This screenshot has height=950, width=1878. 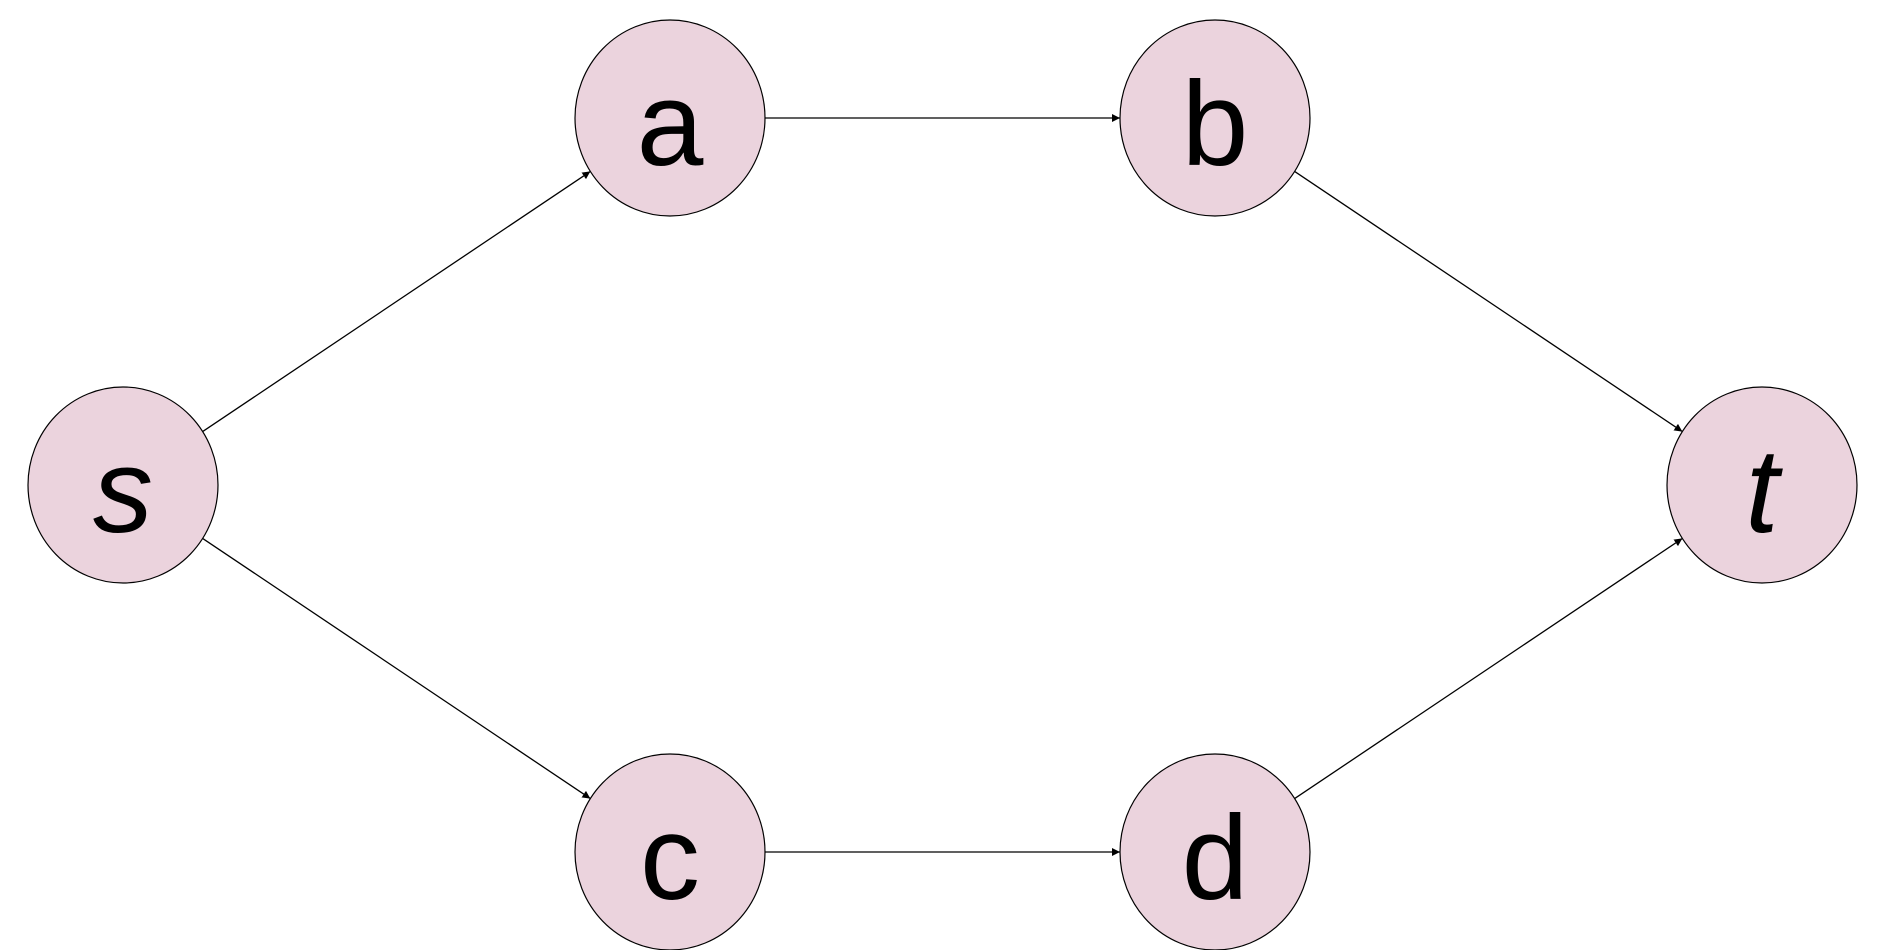 I want to click on node-circle-s, so click(x=123, y=485).